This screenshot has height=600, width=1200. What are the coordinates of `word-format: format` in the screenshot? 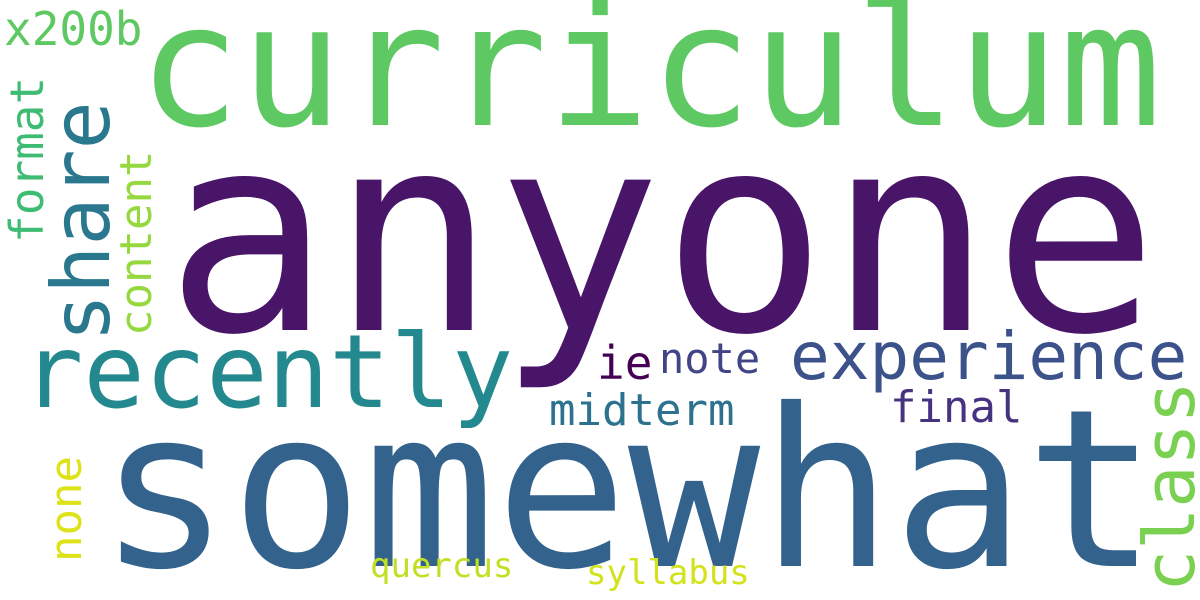 It's located at (27, 159).